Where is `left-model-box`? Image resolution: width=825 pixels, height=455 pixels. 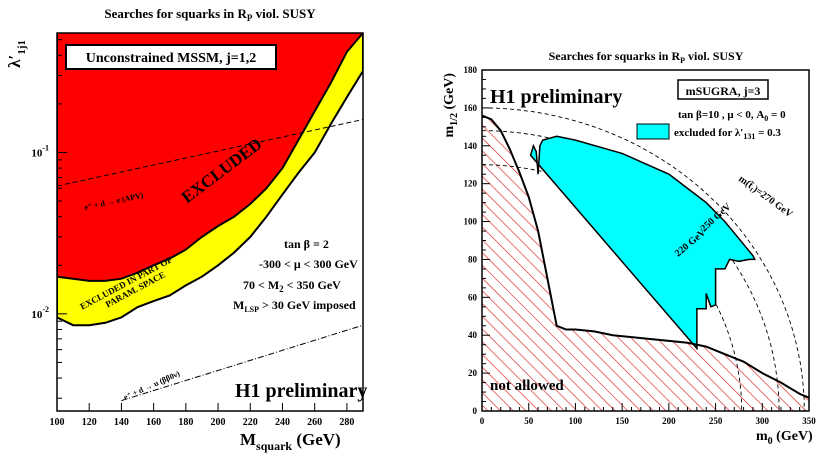 left-model-box is located at coordinates (171, 57).